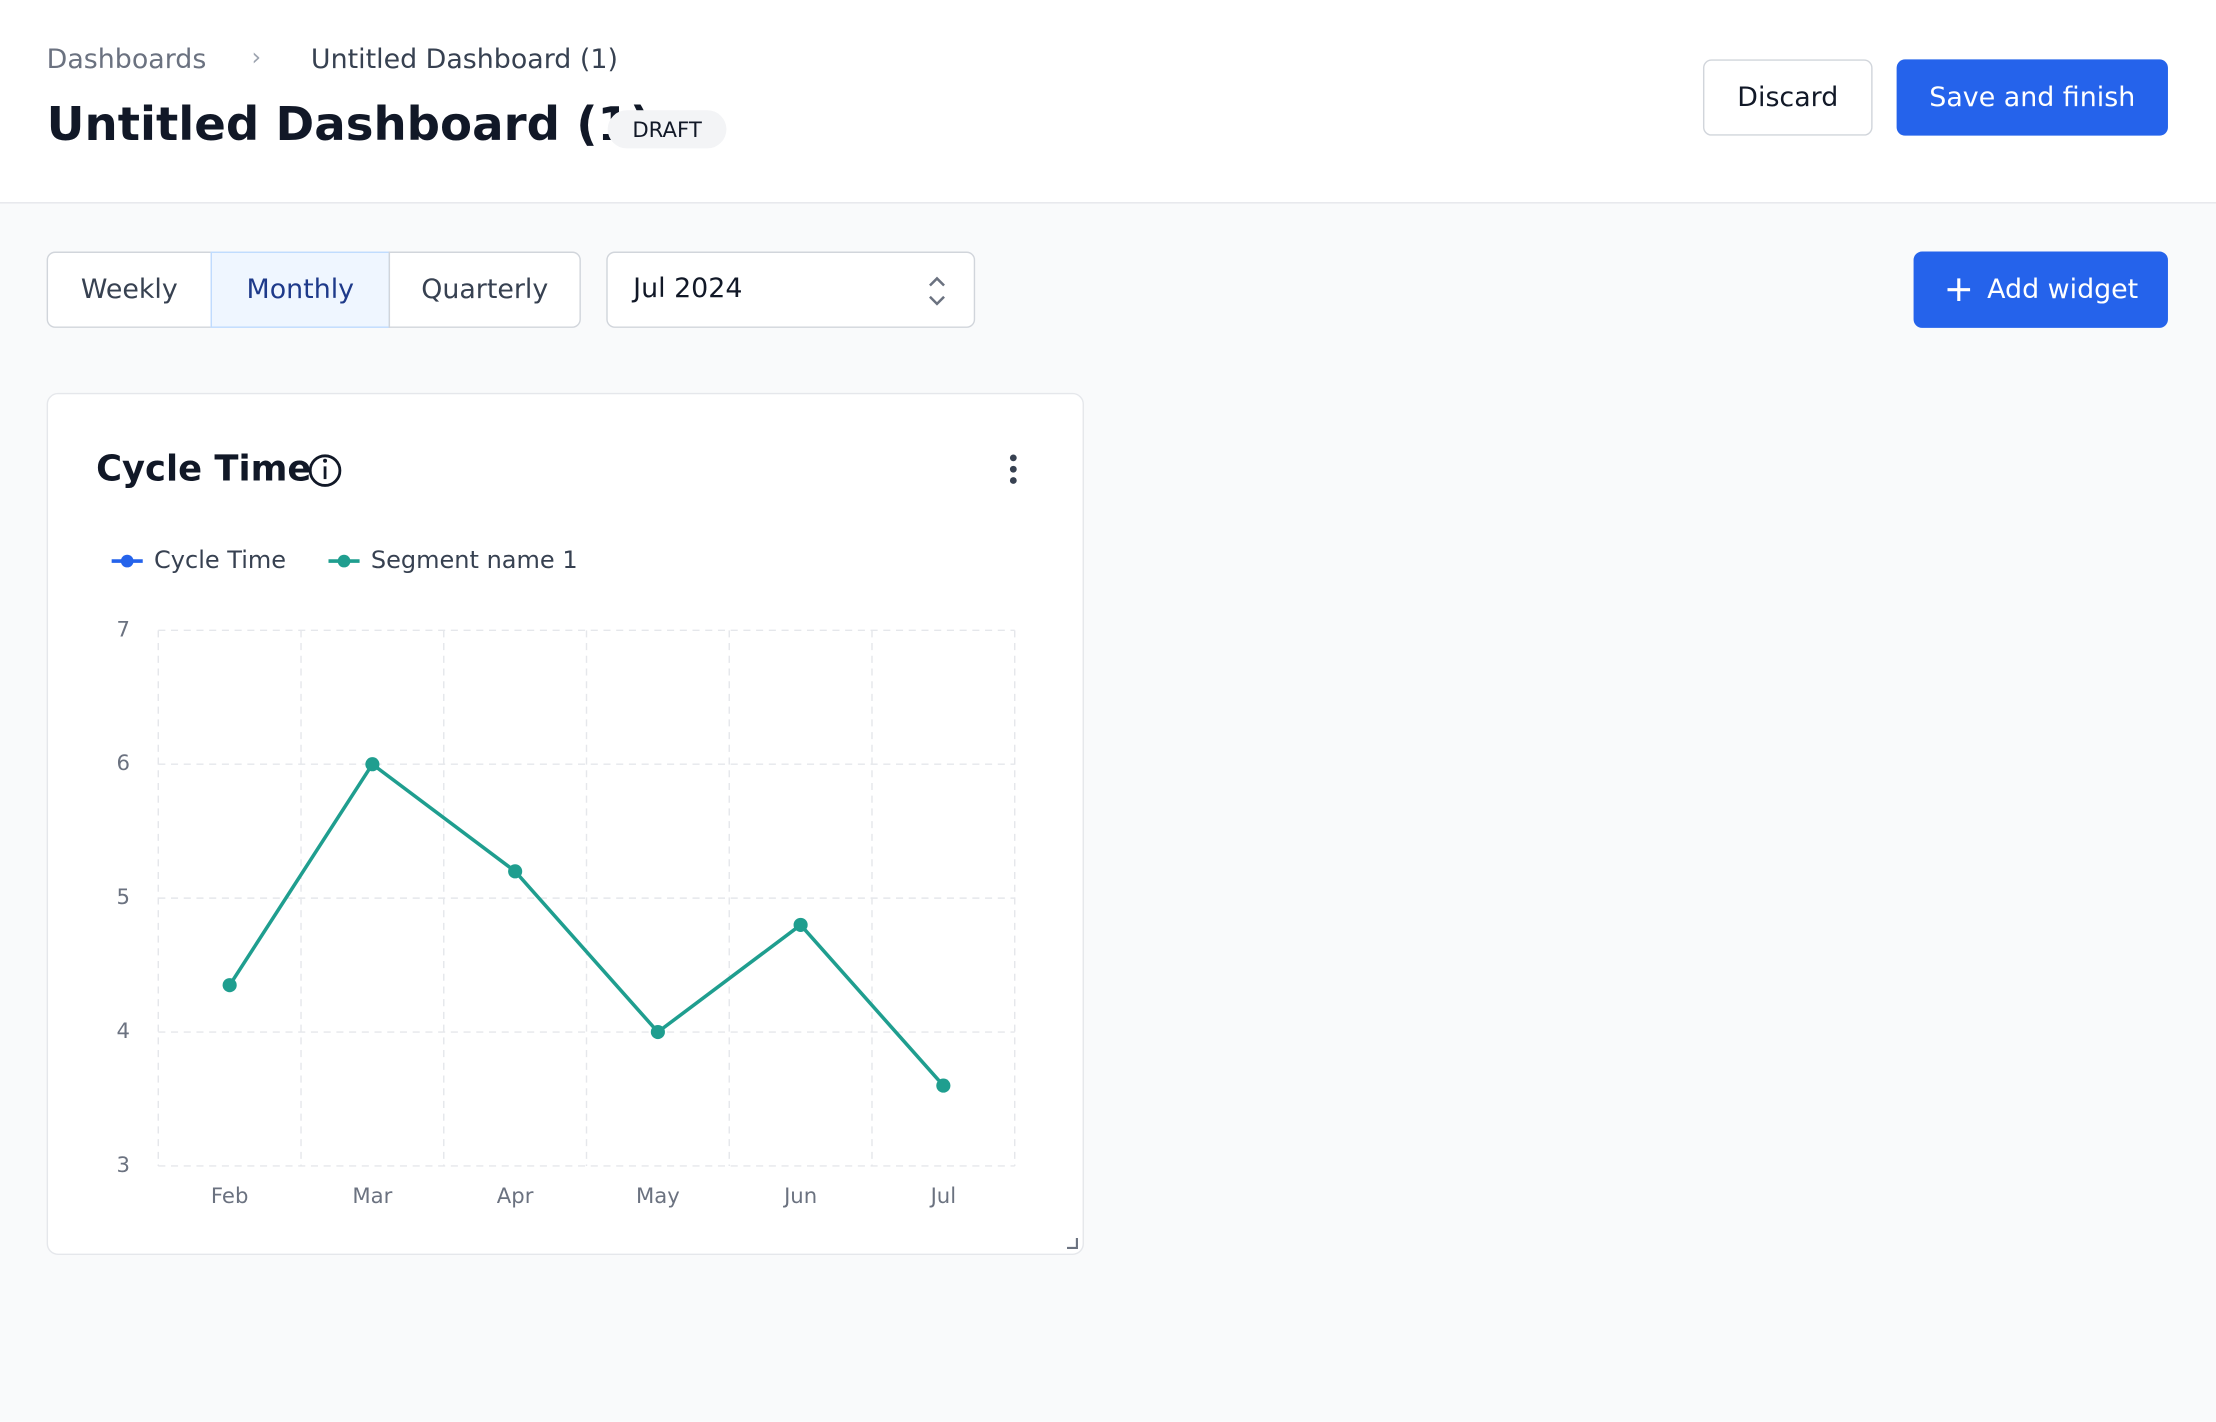 The width and height of the screenshot is (2216, 1422). I want to click on y-tick-label: 4, so click(123, 1030).